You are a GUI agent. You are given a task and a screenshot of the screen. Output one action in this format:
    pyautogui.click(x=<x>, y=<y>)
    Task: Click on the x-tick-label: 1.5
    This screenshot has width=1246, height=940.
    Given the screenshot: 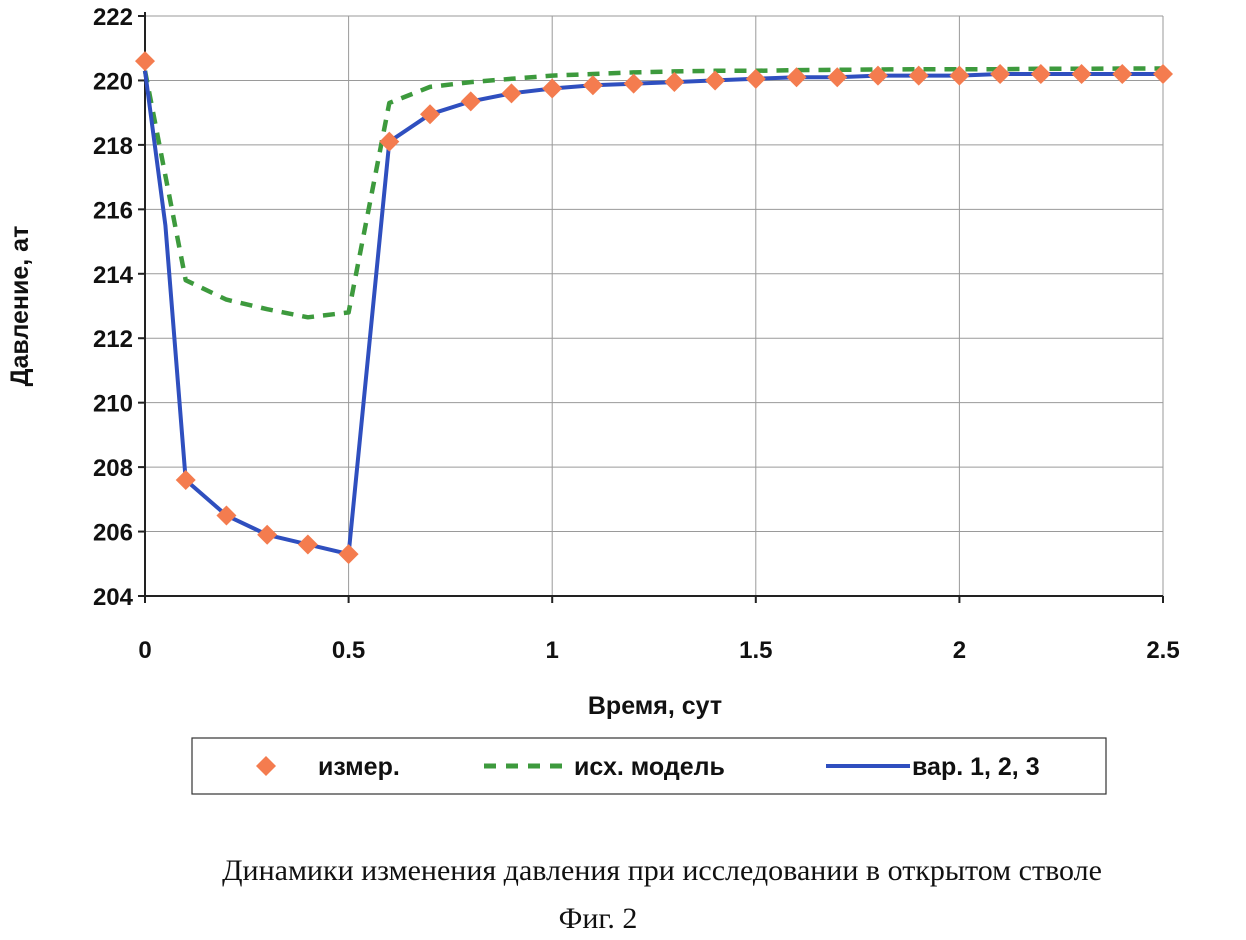 What is the action you would take?
    pyautogui.click(x=755, y=650)
    